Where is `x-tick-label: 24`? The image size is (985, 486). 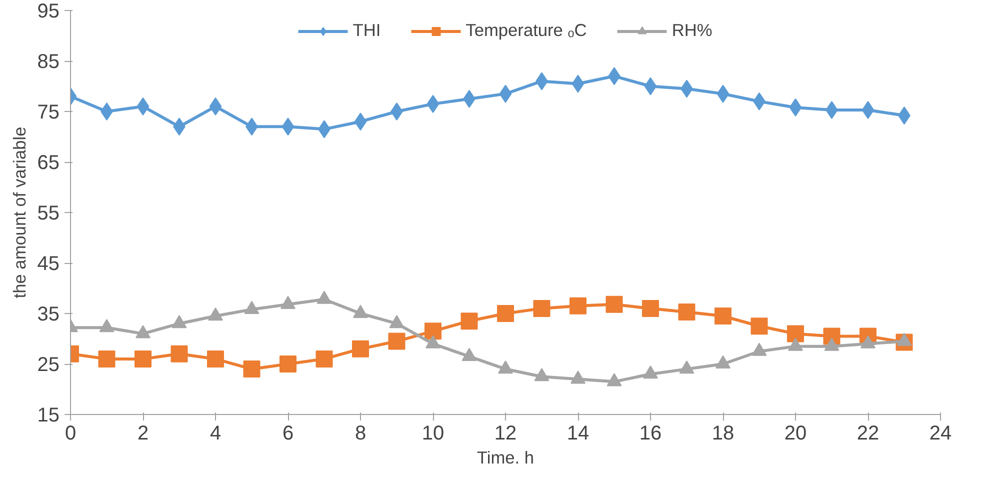
x-tick-label: 24 is located at coordinates (940, 433).